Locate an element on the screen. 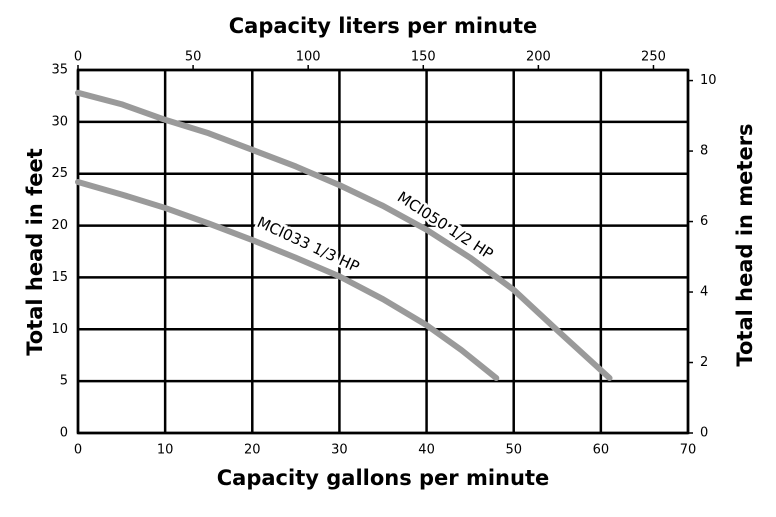 This screenshot has height=517, width=776. y2-tick-label: 6 is located at coordinates (704, 221).